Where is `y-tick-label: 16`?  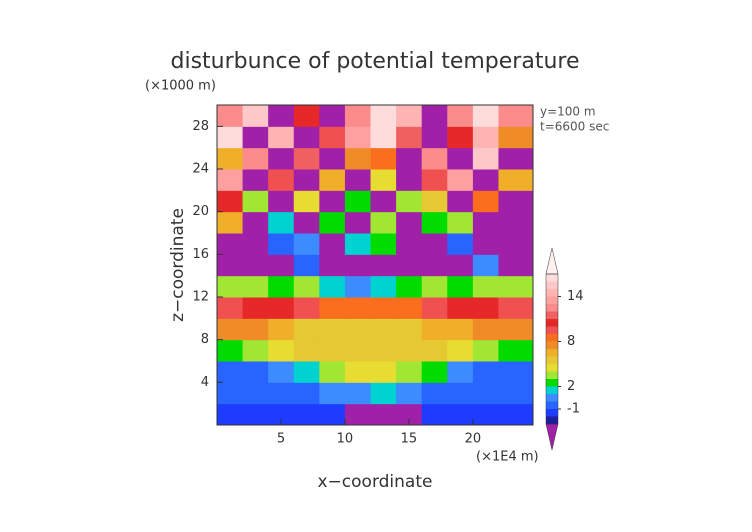 y-tick-label: 16 is located at coordinates (200, 254).